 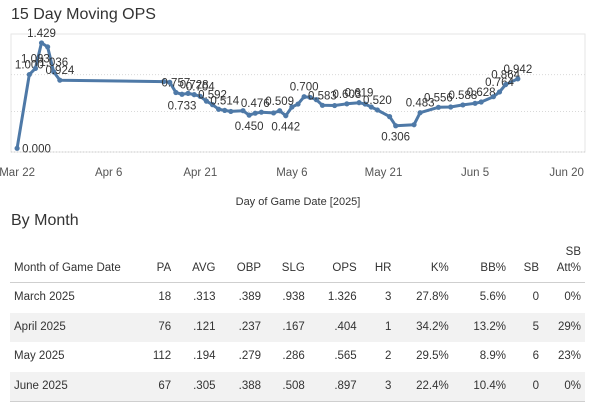 What do you see at coordinates (83, 14) in the screenshot?
I see `chart-title: 15 Day Moving OPS` at bounding box center [83, 14].